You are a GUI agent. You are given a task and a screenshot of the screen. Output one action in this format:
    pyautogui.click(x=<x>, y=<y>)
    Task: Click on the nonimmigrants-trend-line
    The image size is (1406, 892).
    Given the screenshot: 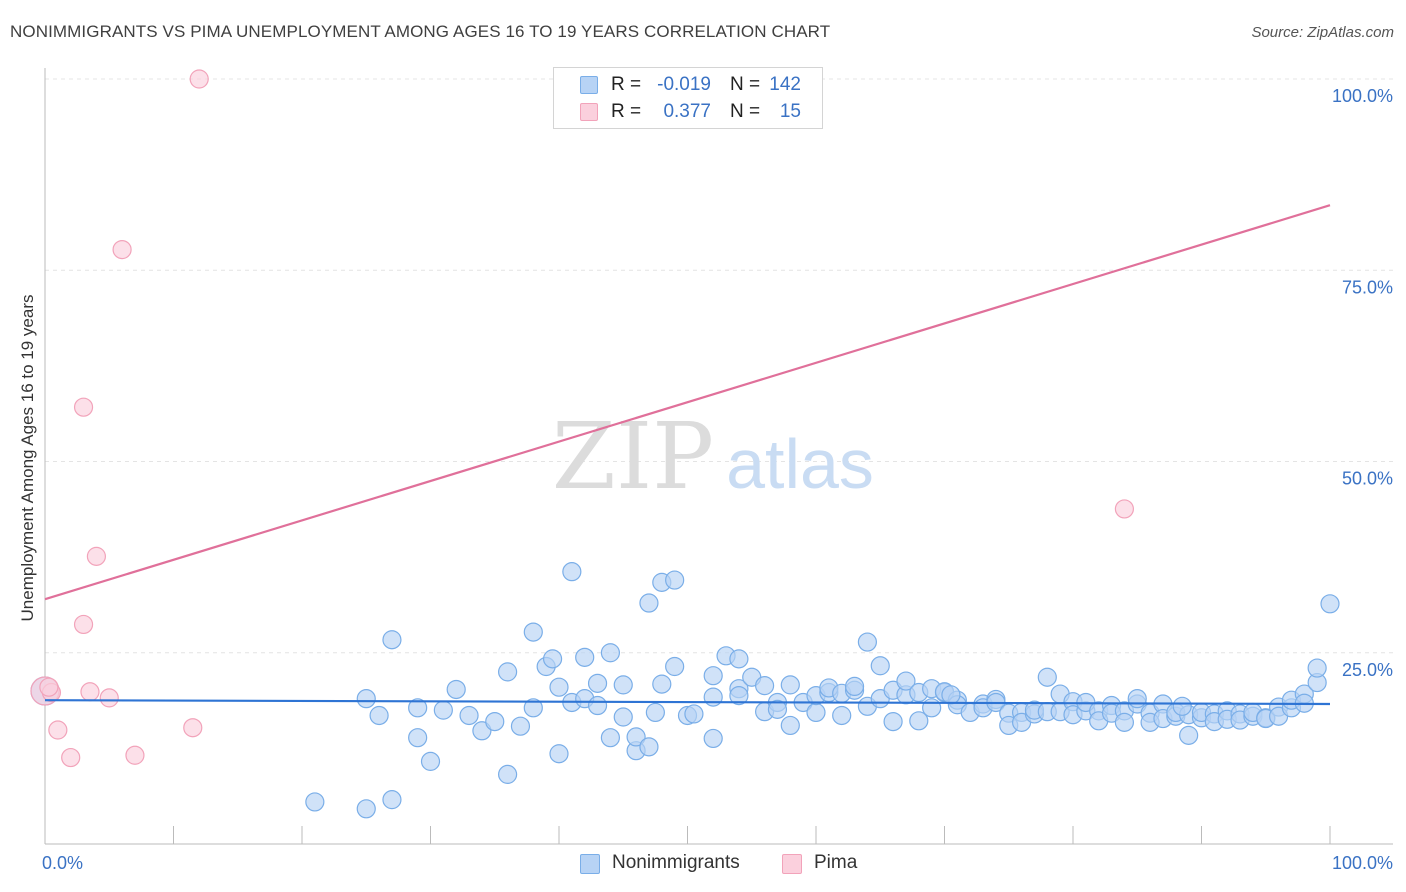 What is the action you would take?
    pyautogui.click(x=687, y=702)
    